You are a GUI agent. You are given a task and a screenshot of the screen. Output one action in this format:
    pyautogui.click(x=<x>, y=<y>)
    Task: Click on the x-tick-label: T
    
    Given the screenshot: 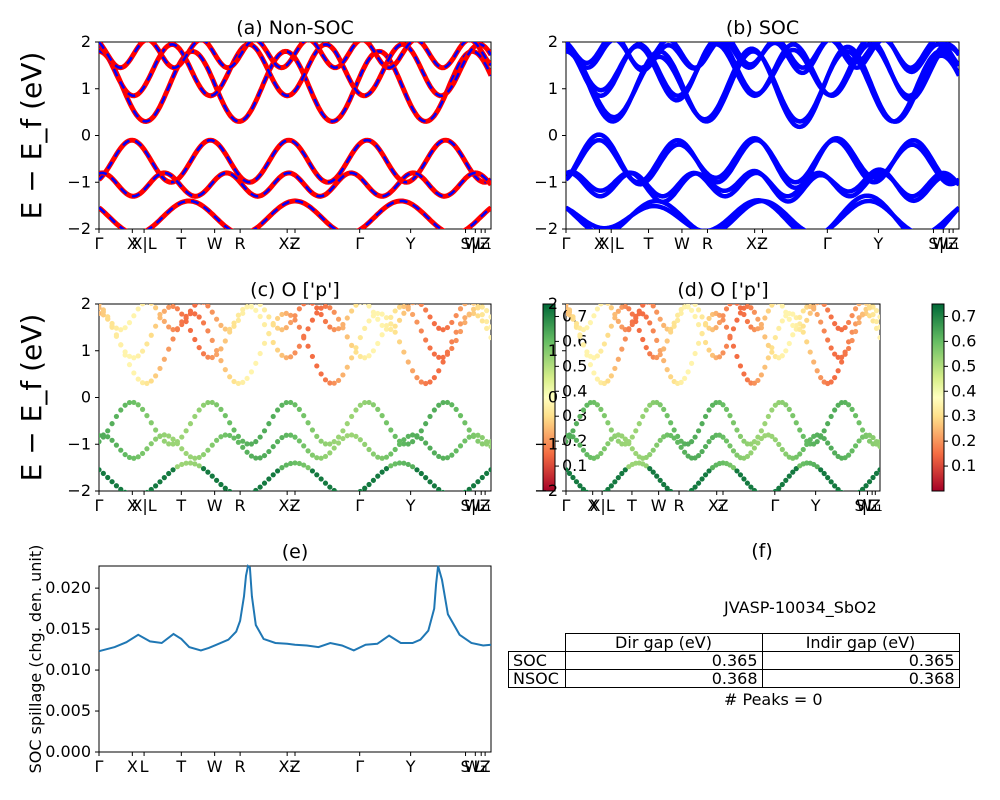 What is the action you would take?
    pyautogui.click(x=180, y=505)
    